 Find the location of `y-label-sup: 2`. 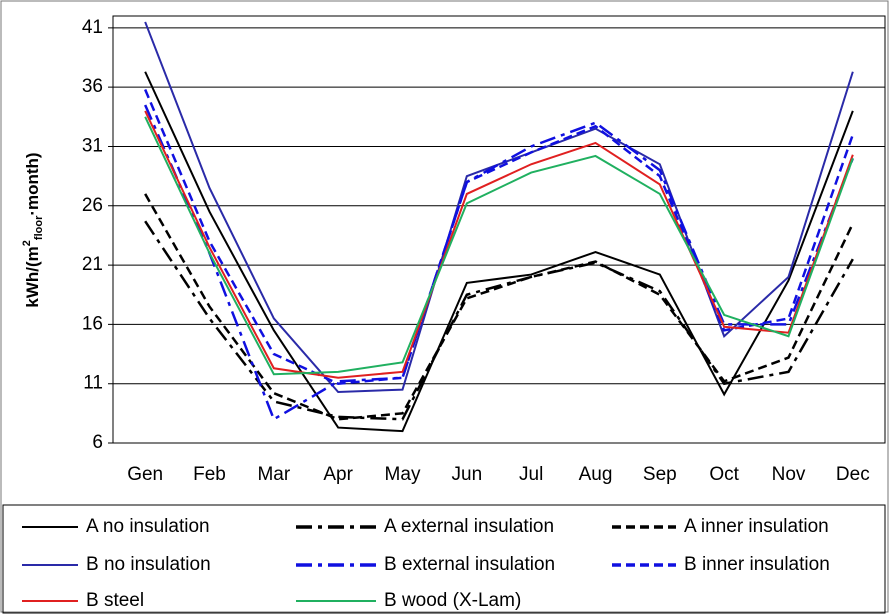

y-label-sup: 2 is located at coordinates (27, 243).